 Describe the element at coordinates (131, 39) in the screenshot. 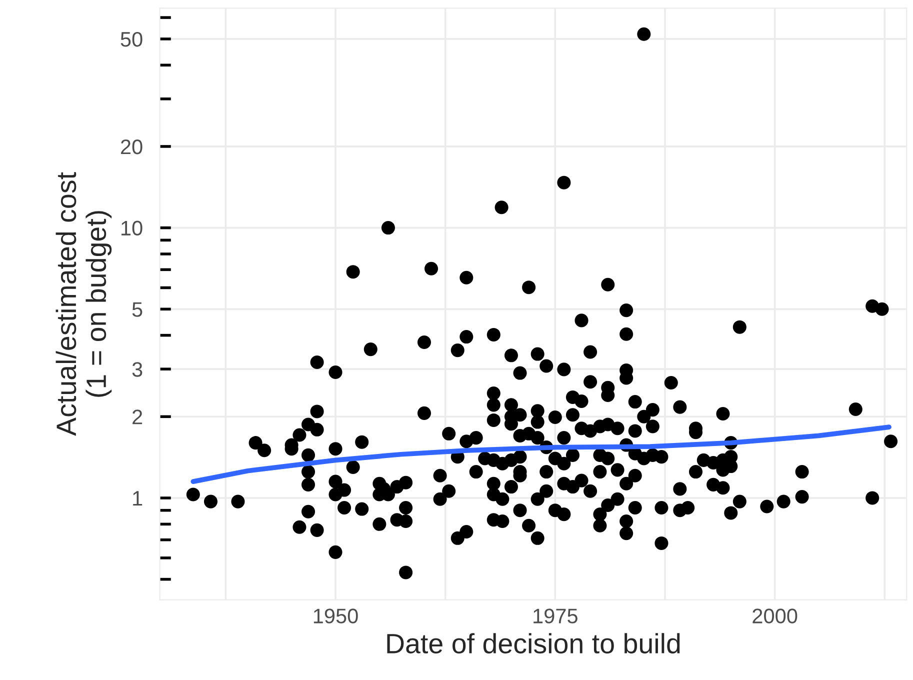

I see `y-tick-label: 50` at that location.